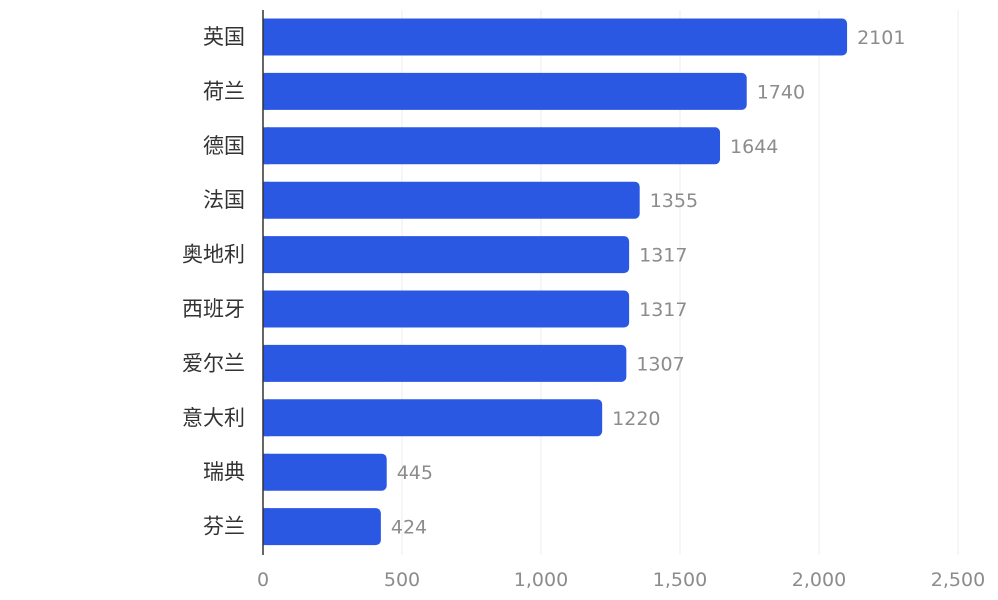  Describe the element at coordinates (621, 580) in the screenshot. I see `x-axis-ticks: 0 500 1,000 1,500 2,000 2,500` at that location.